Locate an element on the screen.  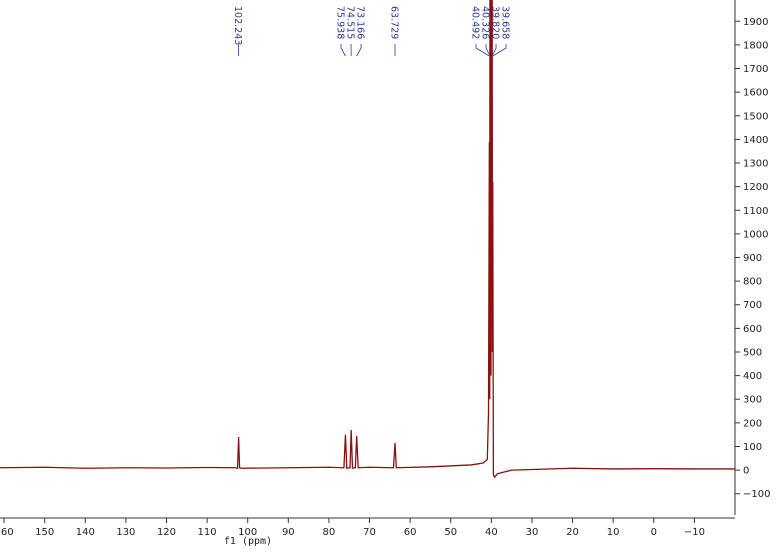
y-tick-label: 1900 is located at coordinates (755, 22).